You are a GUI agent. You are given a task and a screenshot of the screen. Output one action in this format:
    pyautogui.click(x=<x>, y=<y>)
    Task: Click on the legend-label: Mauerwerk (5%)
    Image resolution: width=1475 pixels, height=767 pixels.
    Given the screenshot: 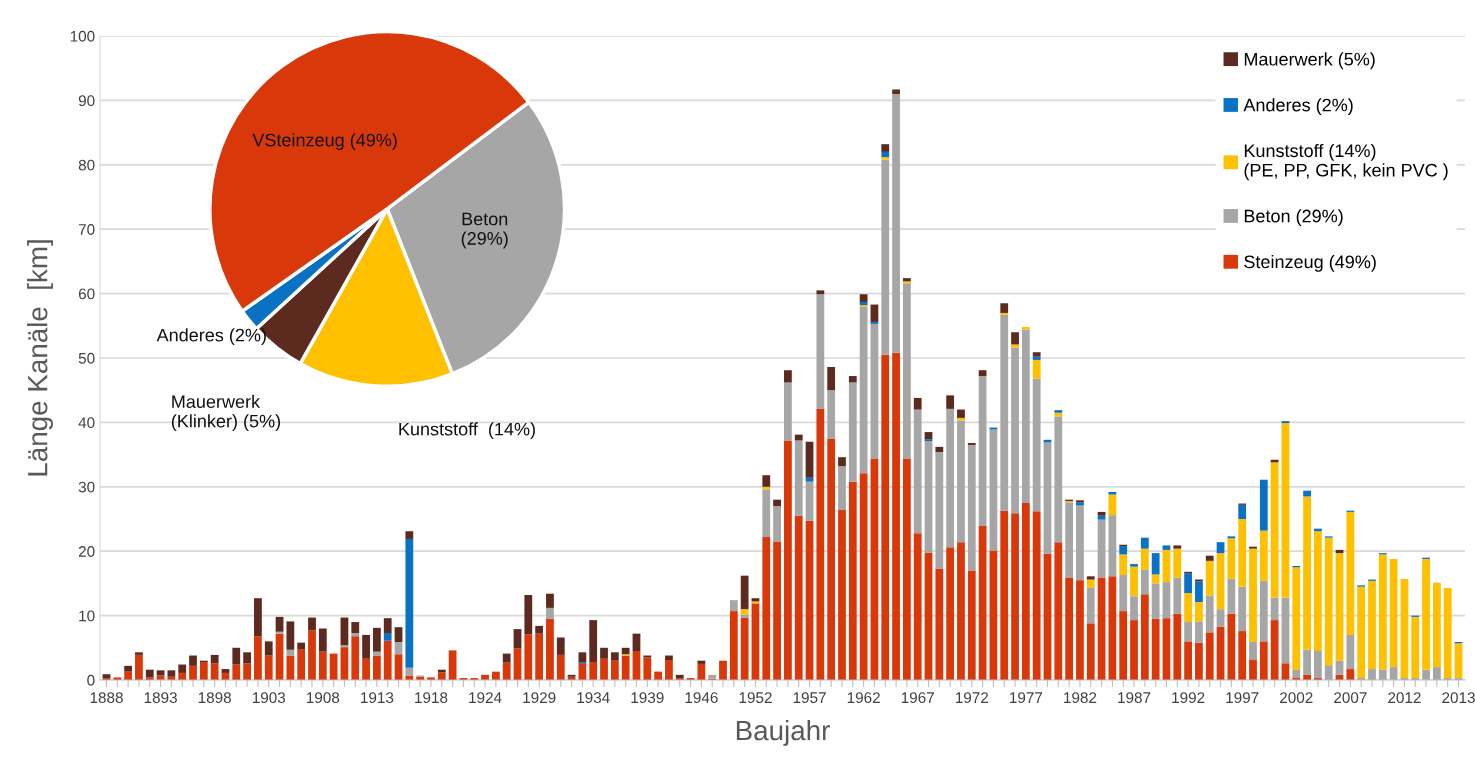 What is the action you would take?
    pyautogui.click(x=1309, y=61)
    